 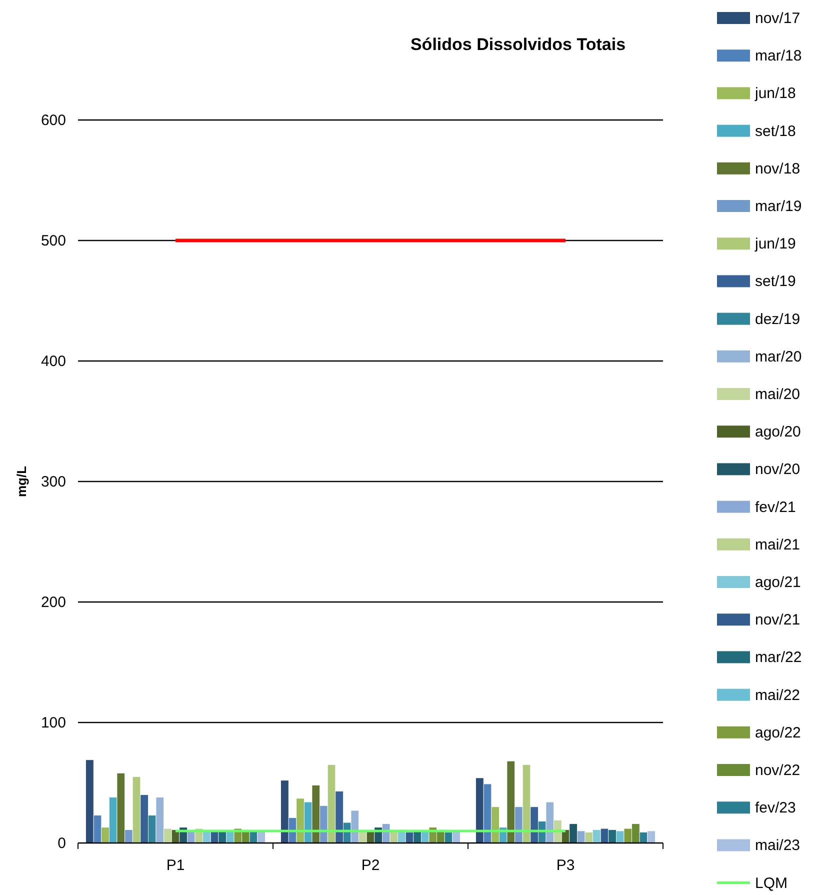 What do you see at coordinates (565, 865) in the screenshot?
I see `x-tick-label: P3` at bounding box center [565, 865].